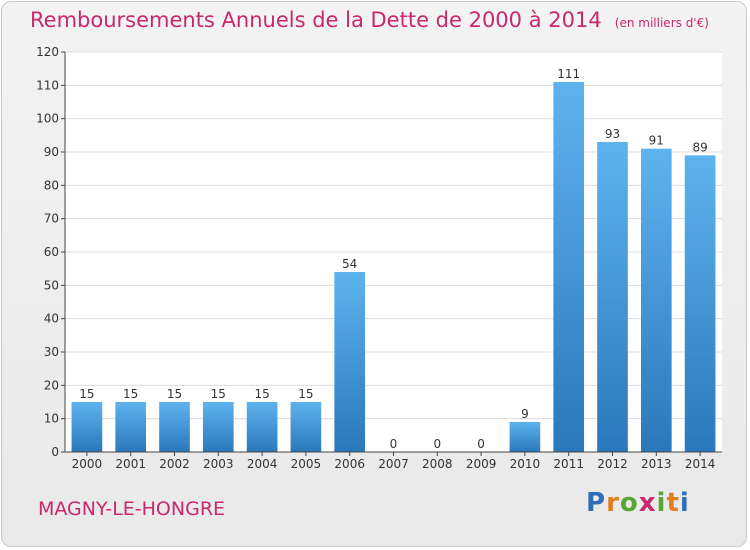  I want to click on x-tick-label-2002: 2002, so click(174, 464).